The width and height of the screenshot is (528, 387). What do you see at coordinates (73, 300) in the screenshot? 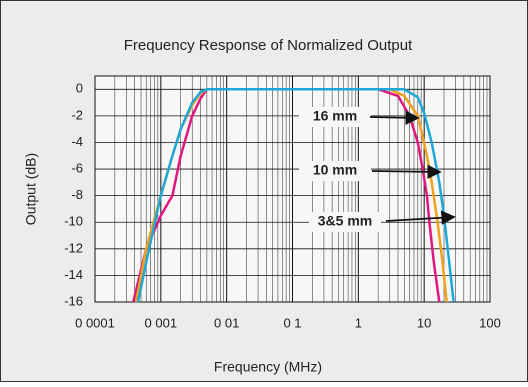
I see `y-tick-label: -16` at bounding box center [73, 300].